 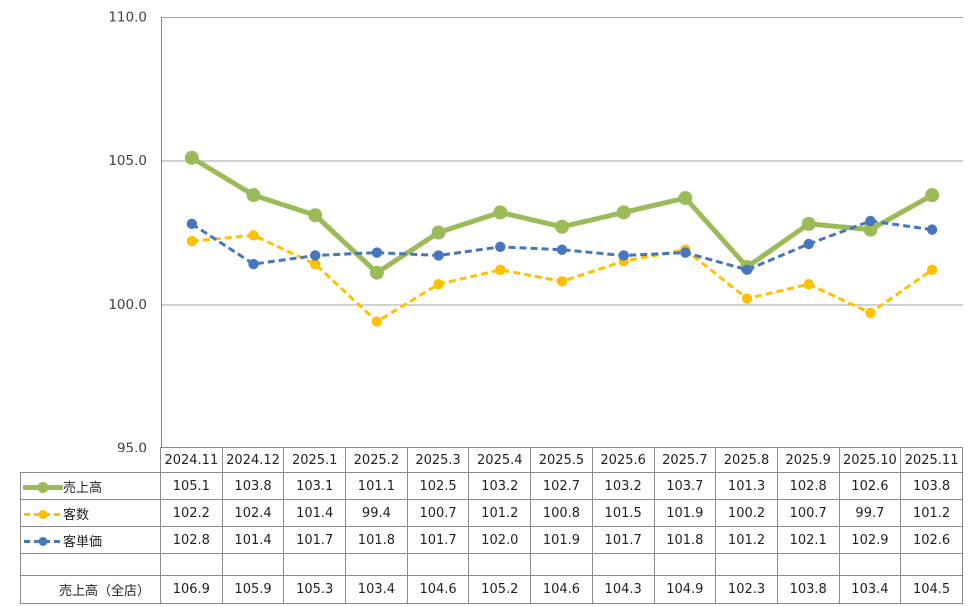 I want to click on marker-customer-unit-price-2025.4, so click(x=500, y=247).